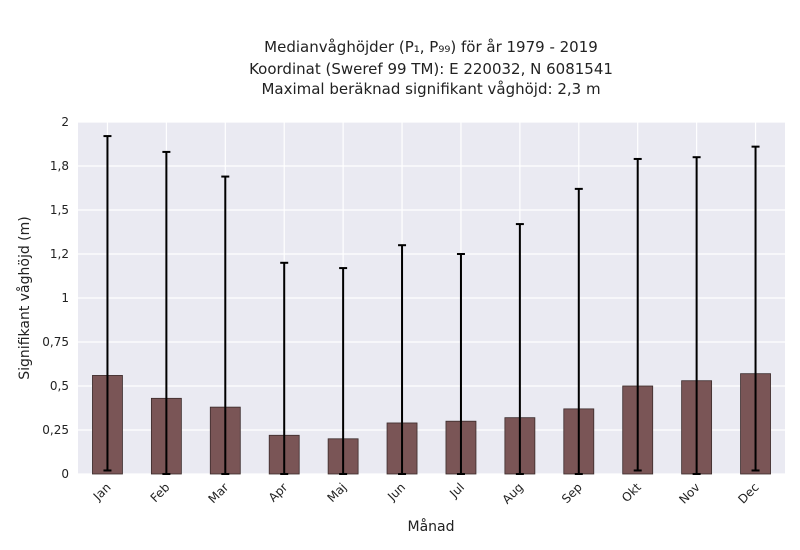 The image size is (800, 550). Describe the element at coordinates (59, 386) in the screenshot. I see `y-tick-label: 0,5` at that location.